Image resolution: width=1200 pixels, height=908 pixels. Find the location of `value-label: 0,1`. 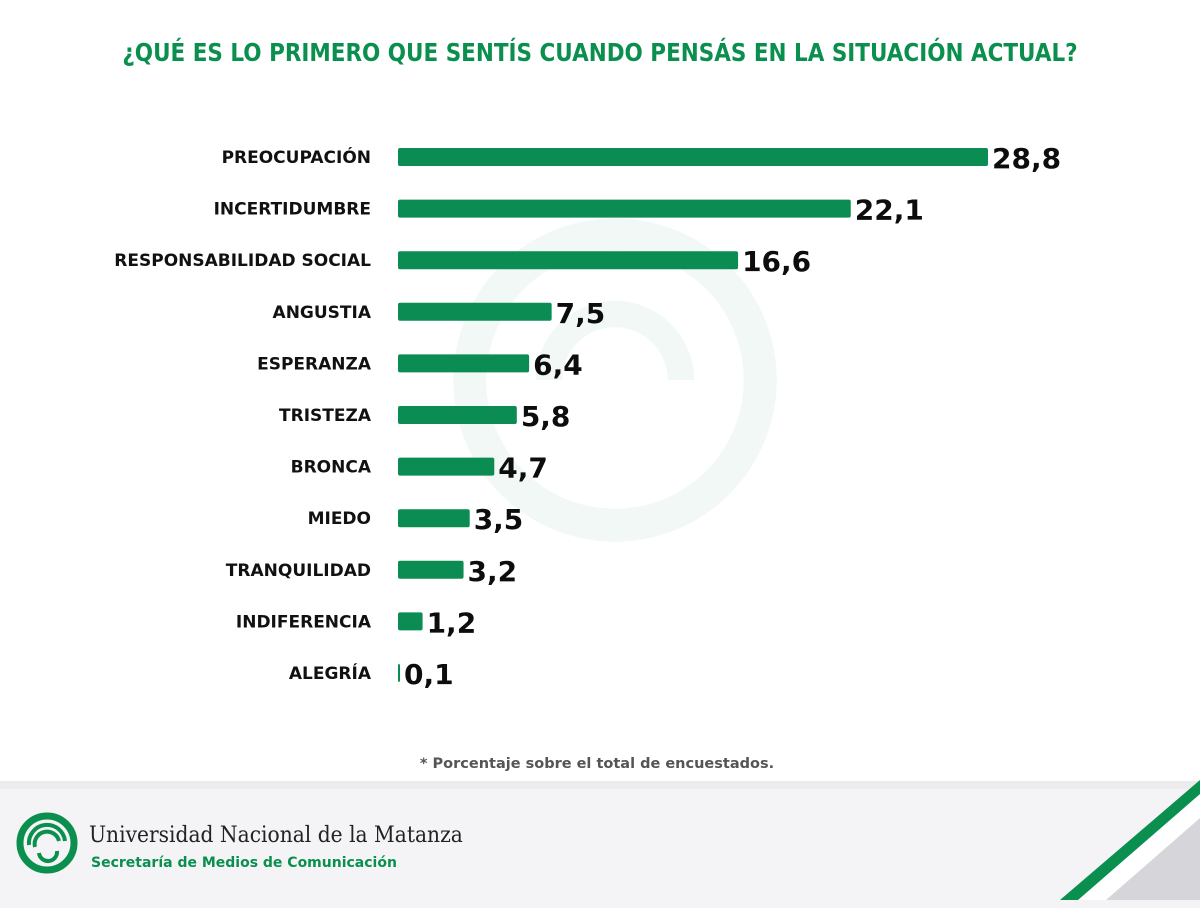

value-label: 0,1 is located at coordinates (429, 674).